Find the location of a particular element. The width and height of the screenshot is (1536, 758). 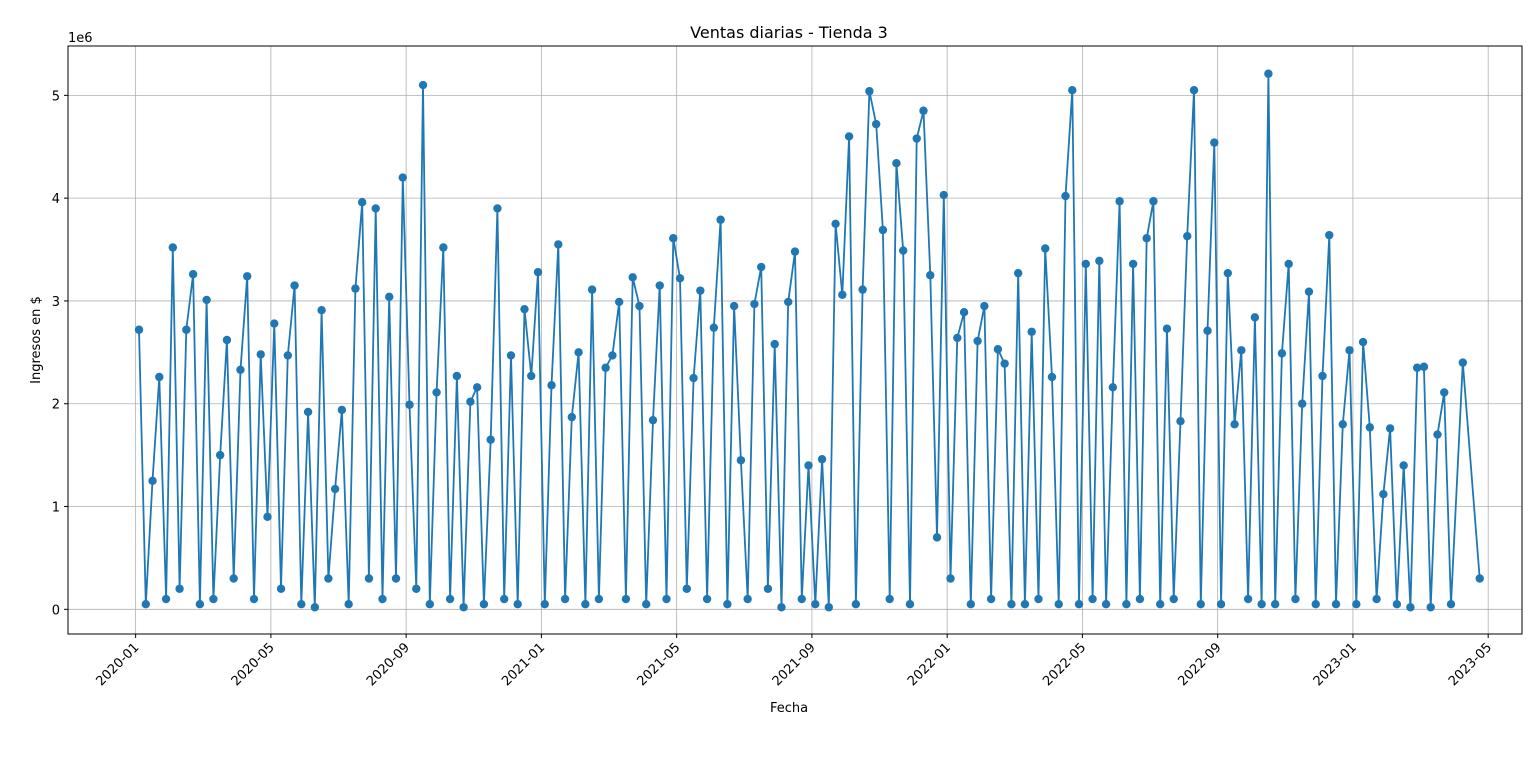

y-tick-label: 0 is located at coordinates (56, 610).